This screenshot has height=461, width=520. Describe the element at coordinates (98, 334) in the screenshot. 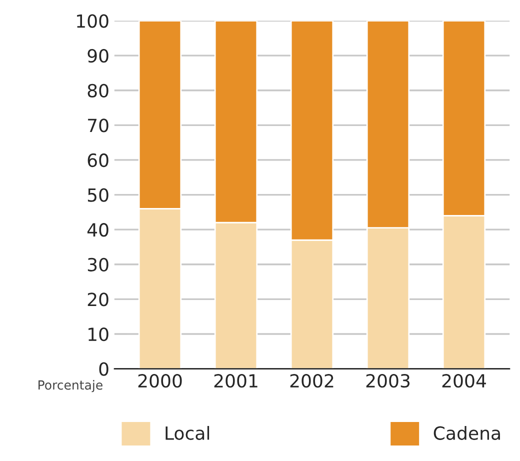

I see `y-tick-label: 10` at that location.